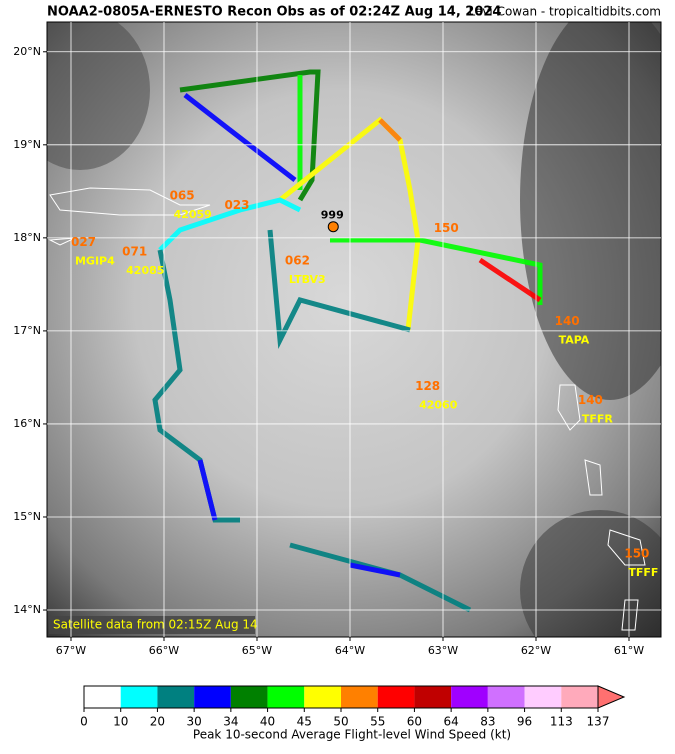 The width and height of the screenshot is (675, 754). What do you see at coordinates (443, 650) in the screenshot?
I see `x-tick-label: 63°W` at bounding box center [443, 650].